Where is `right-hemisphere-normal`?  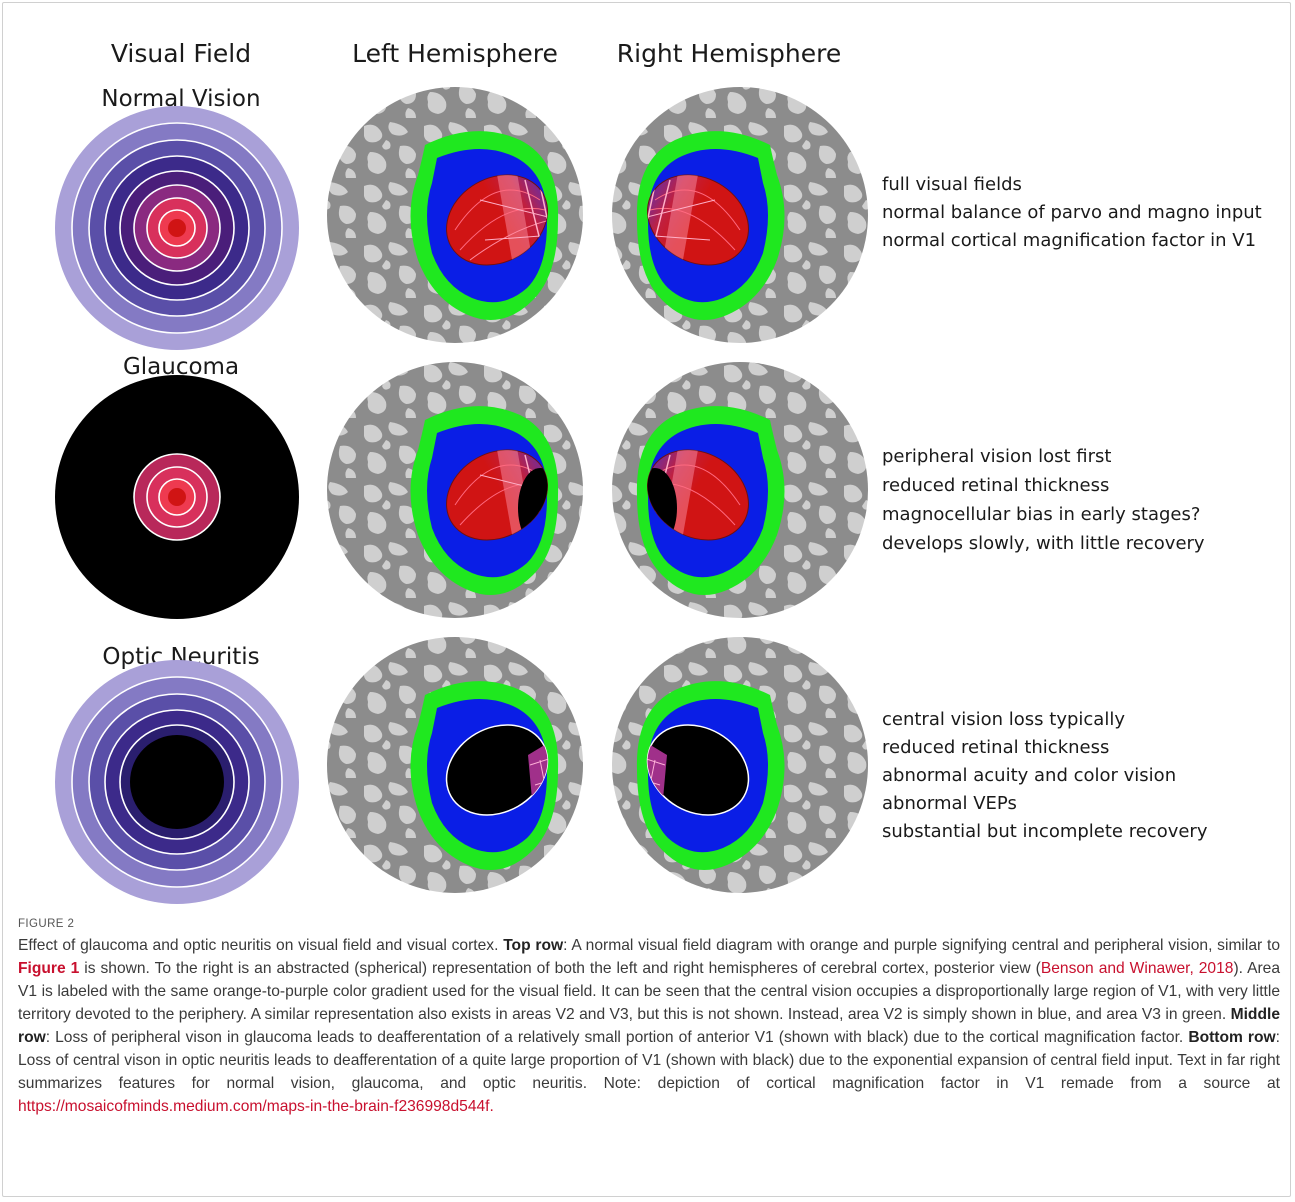
right-hemisphere-normal is located at coordinates (740, 215).